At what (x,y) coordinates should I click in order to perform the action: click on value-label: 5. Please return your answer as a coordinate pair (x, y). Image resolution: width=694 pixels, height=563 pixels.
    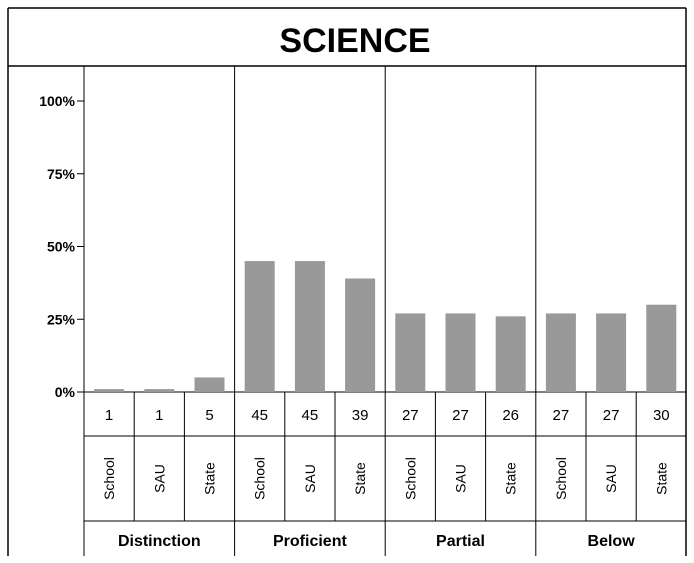
    Looking at the image, I should click on (209, 415).